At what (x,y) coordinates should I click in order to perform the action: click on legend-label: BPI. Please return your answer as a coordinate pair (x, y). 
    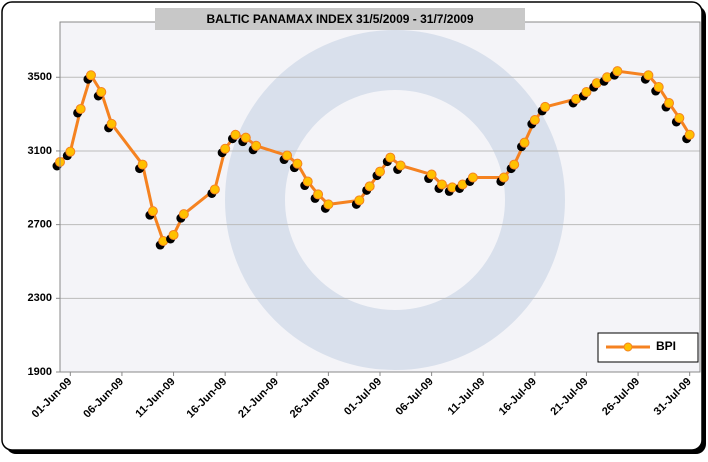
    Looking at the image, I should click on (666, 346).